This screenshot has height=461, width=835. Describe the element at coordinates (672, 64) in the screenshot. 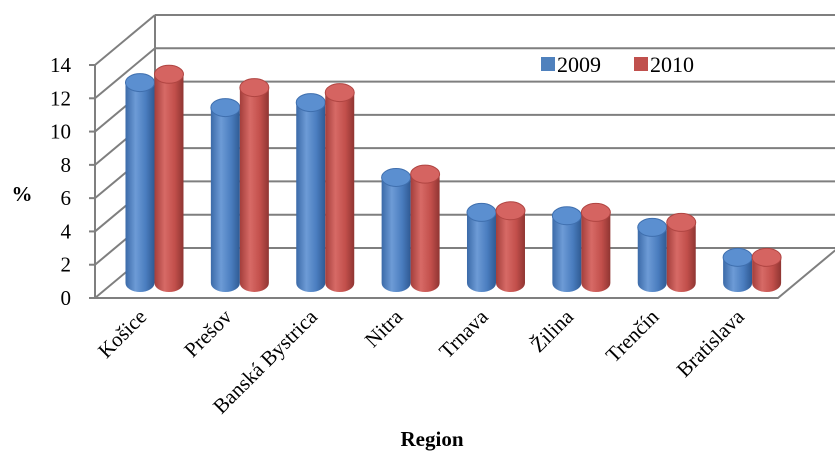

I see `legend-label: 2010` at that location.